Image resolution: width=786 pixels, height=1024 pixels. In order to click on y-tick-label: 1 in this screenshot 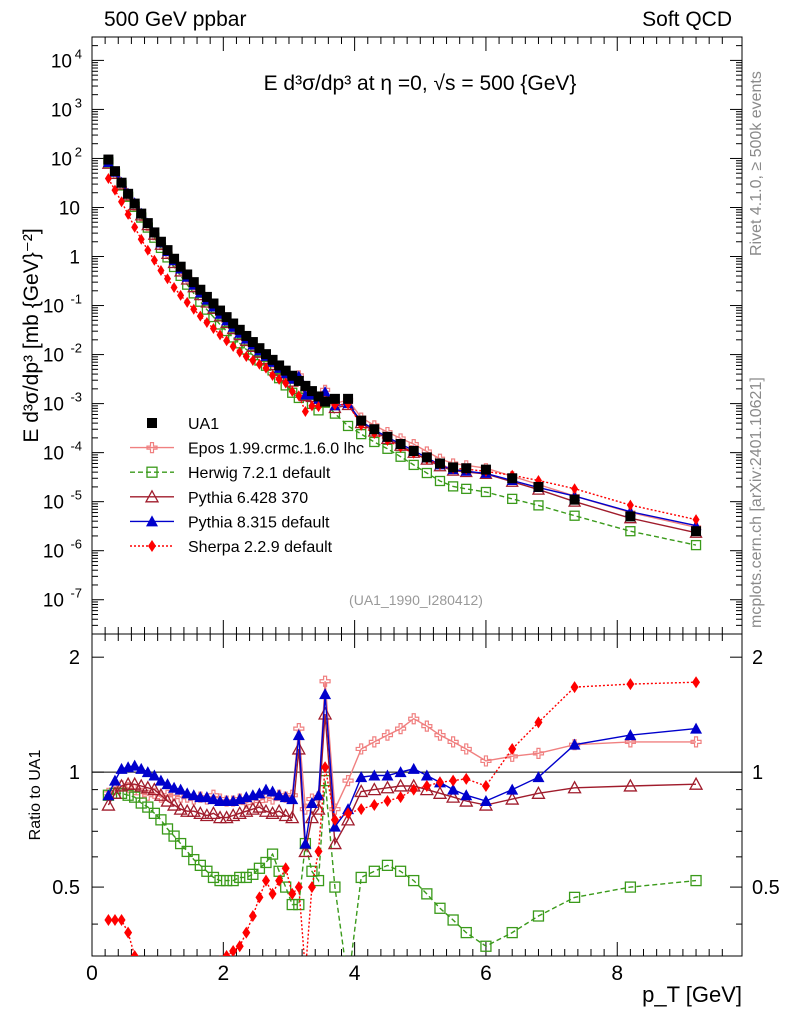, I will do `click(74, 258)`.